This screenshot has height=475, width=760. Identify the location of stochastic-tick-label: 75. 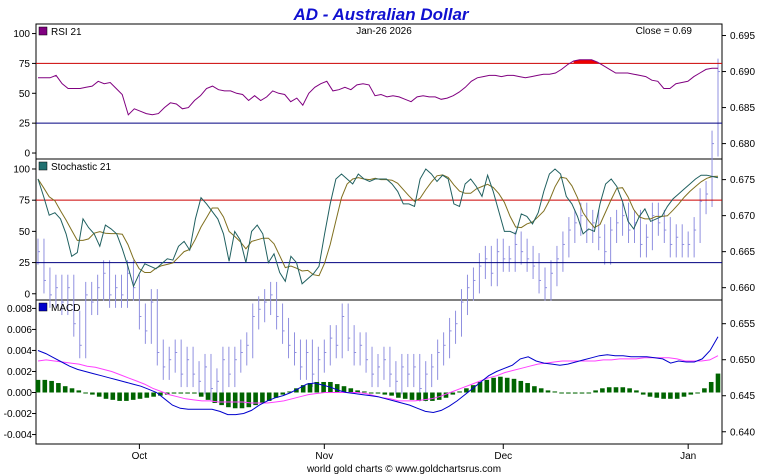
(25, 201).